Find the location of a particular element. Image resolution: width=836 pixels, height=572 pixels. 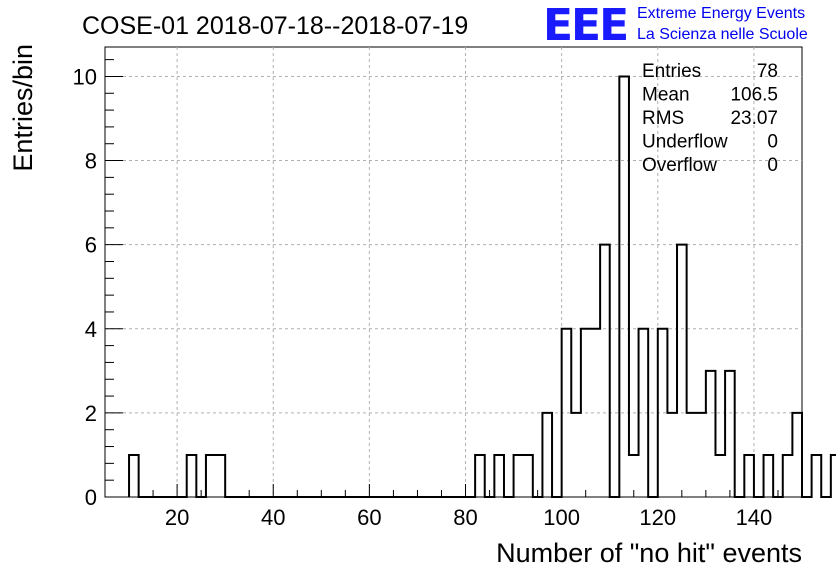

logo-line-1: Extreme Energy Events is located at coordinates (721, 13).